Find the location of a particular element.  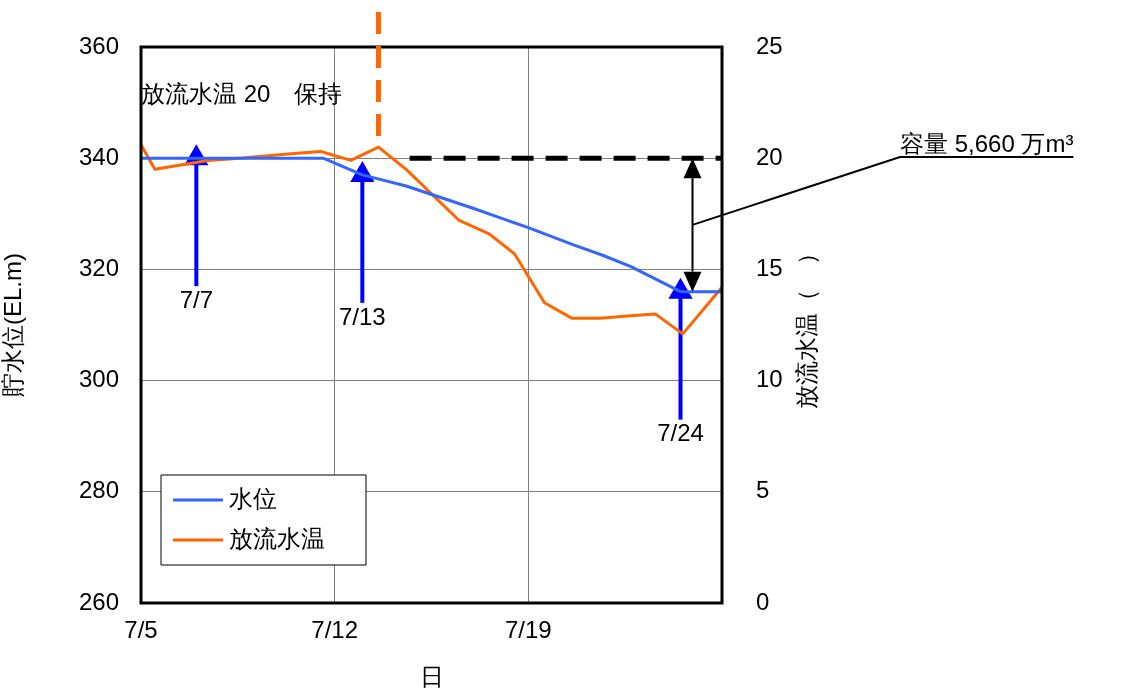

x-axis-title: 日 is located at coordinates (431, 677).